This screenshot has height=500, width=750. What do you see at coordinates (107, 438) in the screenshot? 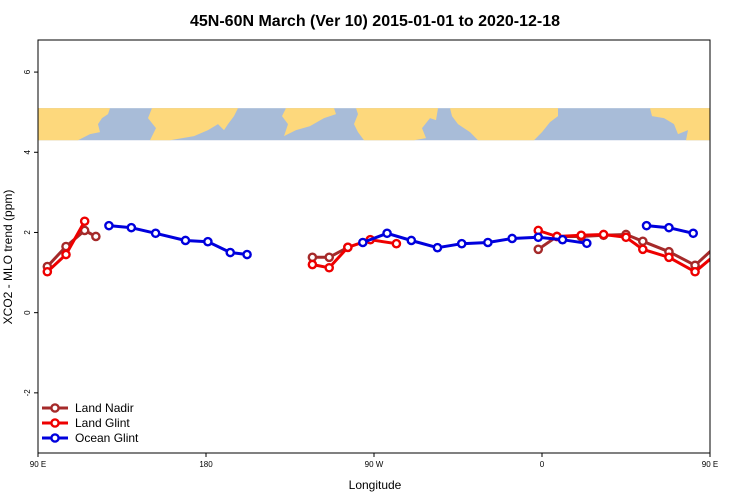
I see `legend-label: Ocean Glint` at bounding box center [107, 438].